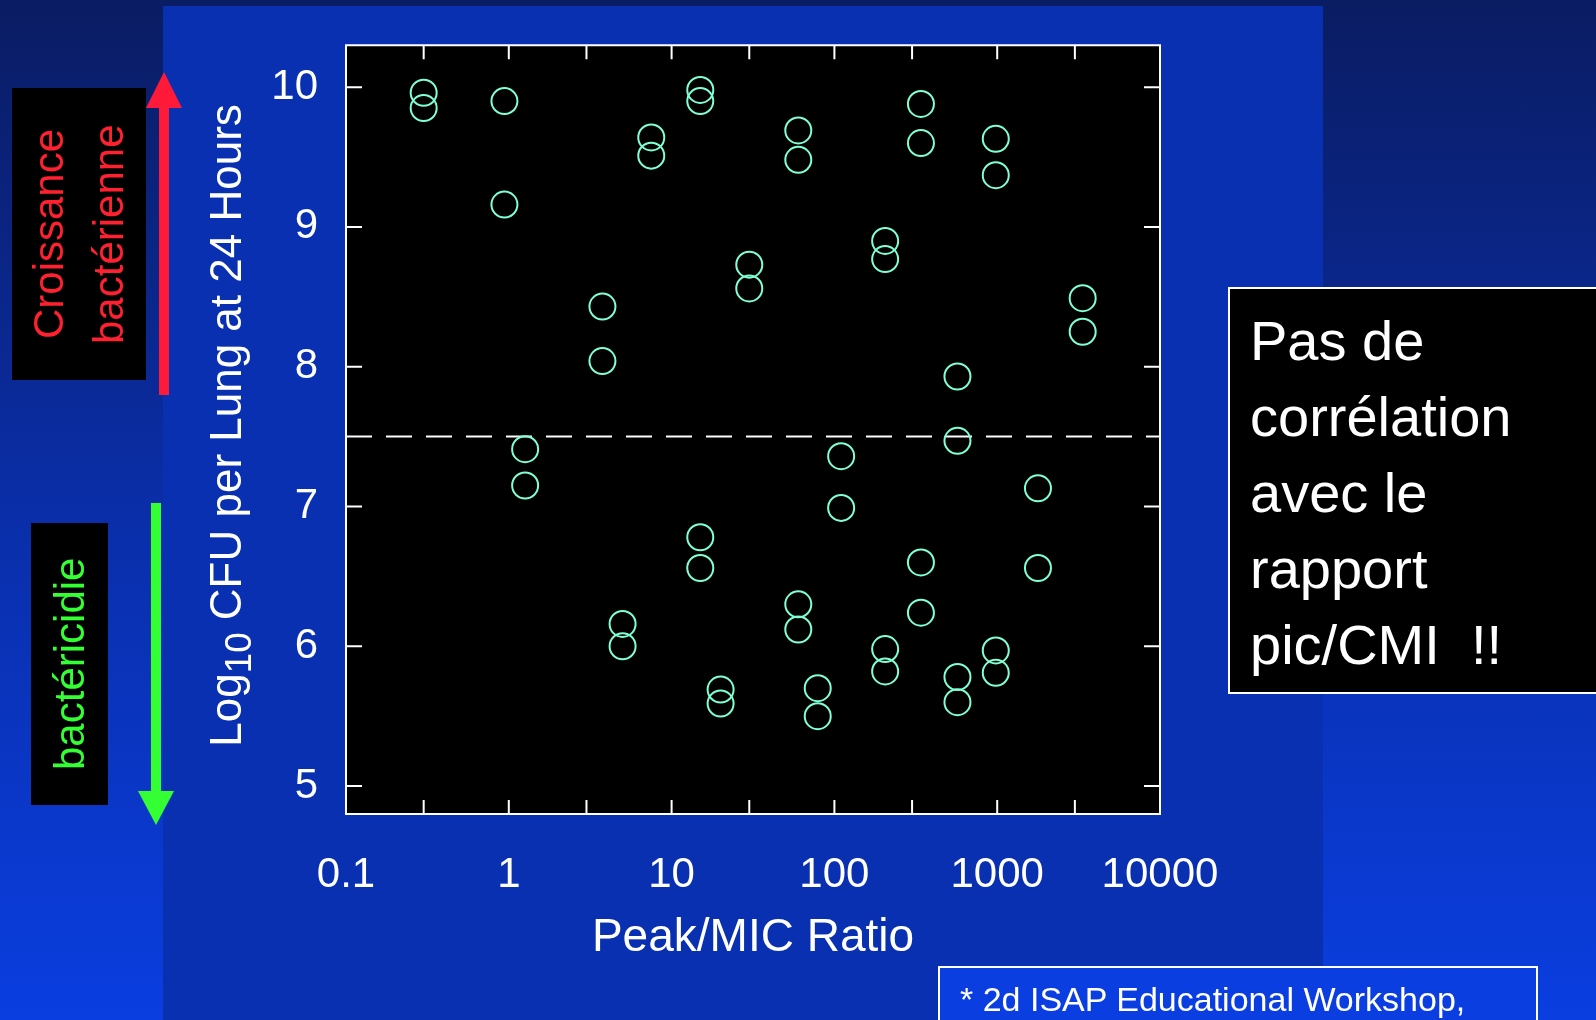 The image size is (1596, 1020). Describe the element at coordinates (1381, 493) in the screenshot. I see `text: Pas de corrélation avec le rapport pic/CMI !!` at that location.